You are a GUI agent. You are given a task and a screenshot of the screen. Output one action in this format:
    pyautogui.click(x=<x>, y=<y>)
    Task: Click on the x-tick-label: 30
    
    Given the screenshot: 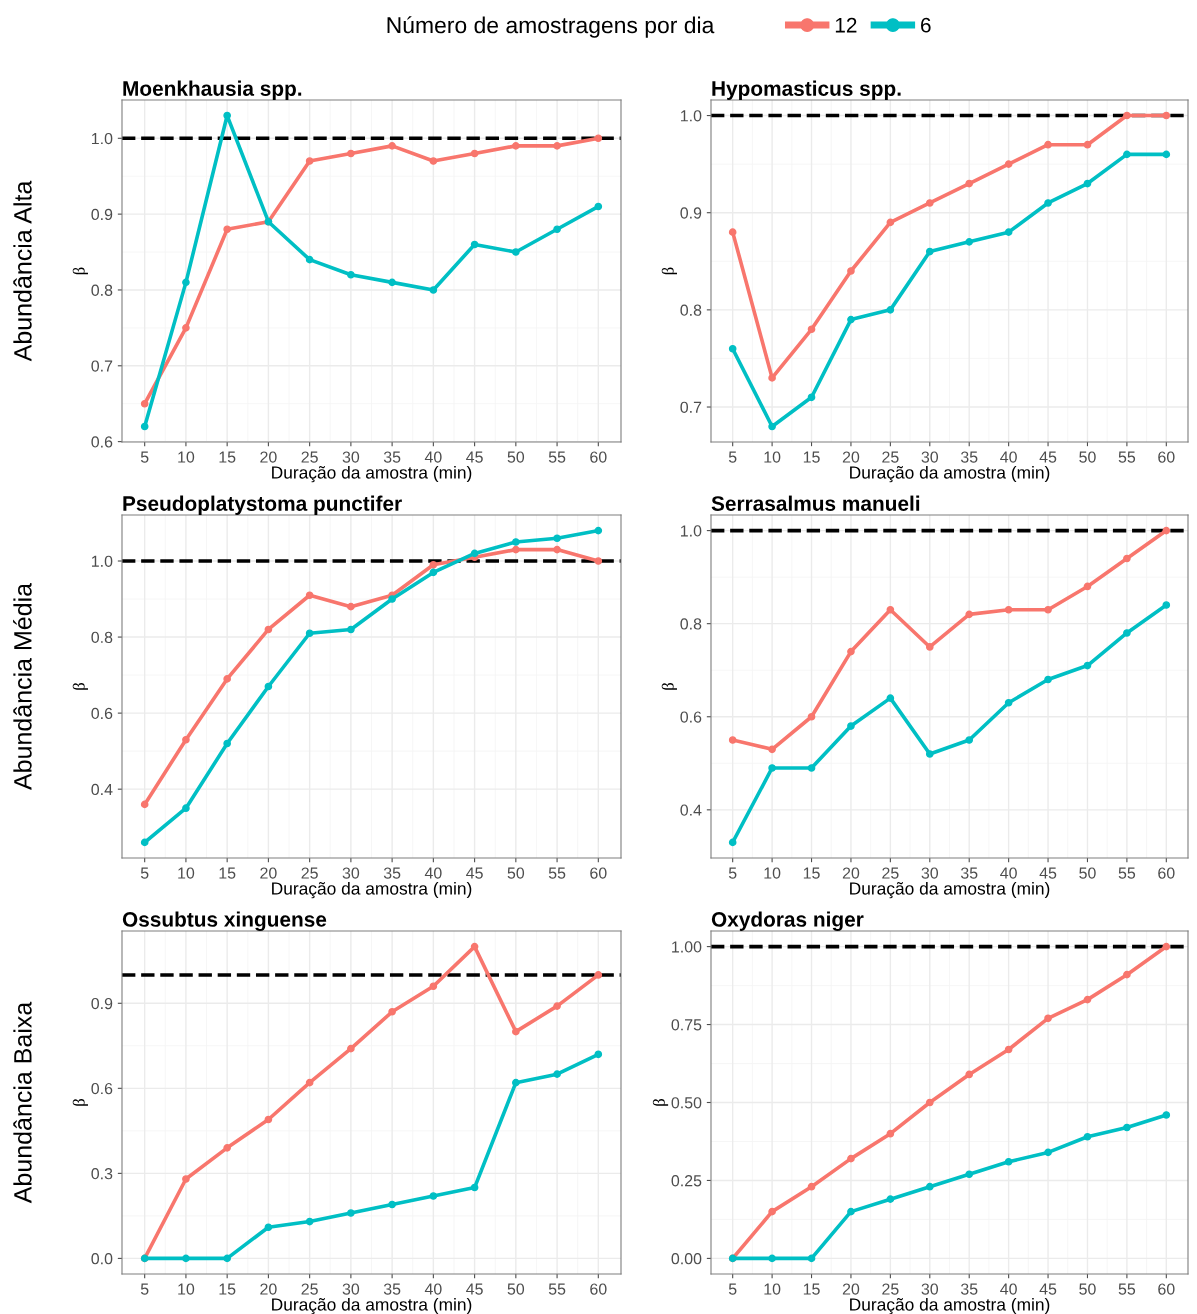 What is the action you would take?
    pyautogui.click(x=351, y=873)
    